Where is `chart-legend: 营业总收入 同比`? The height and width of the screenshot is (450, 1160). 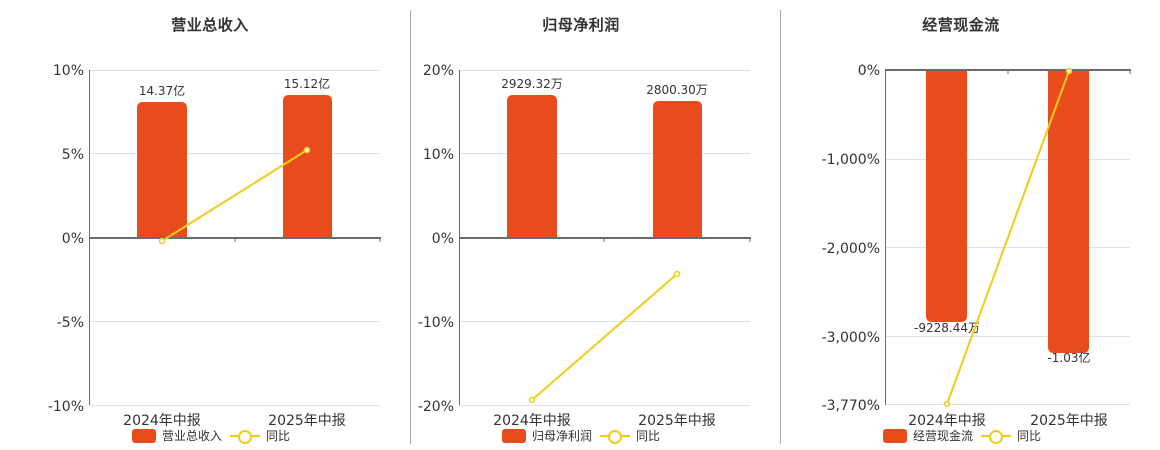 chart-legend: 营业总收入 同比 is located at coordinates (211, 435).